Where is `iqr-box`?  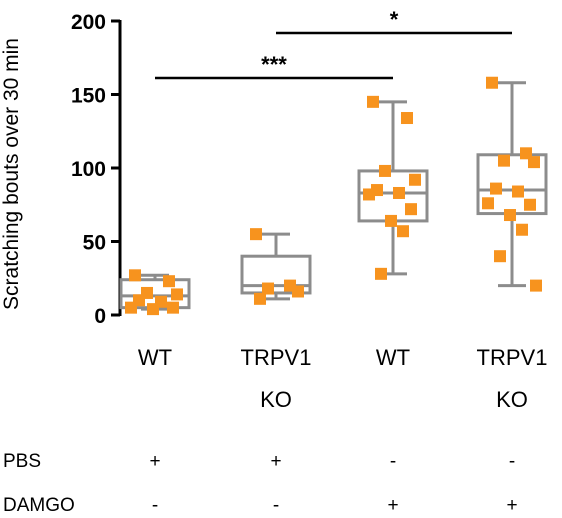
iqr-box is located at coordinates (276, 274).